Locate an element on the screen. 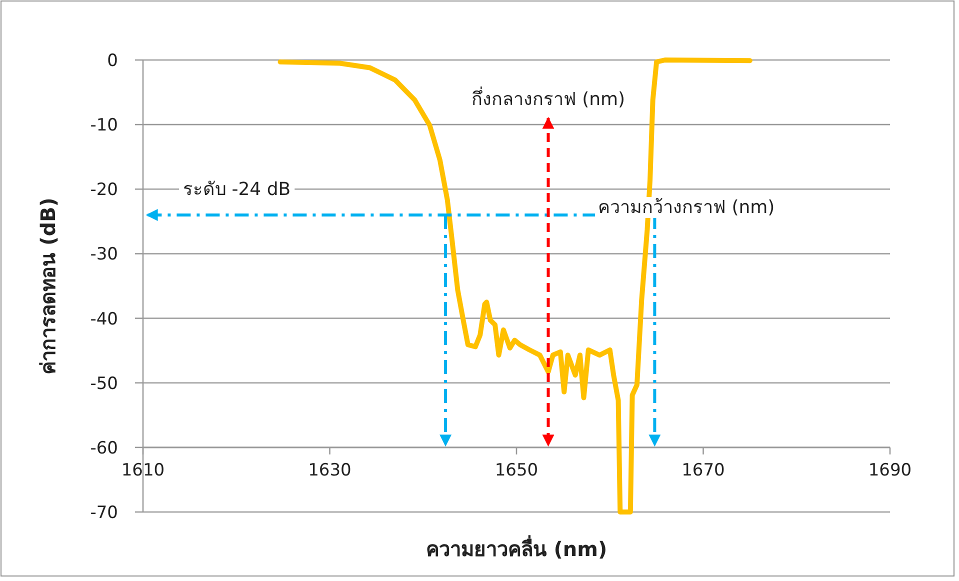 The height and width of the screenshot is (581, 959). y-tick-label: 0 is located at coordinates (112, 61).